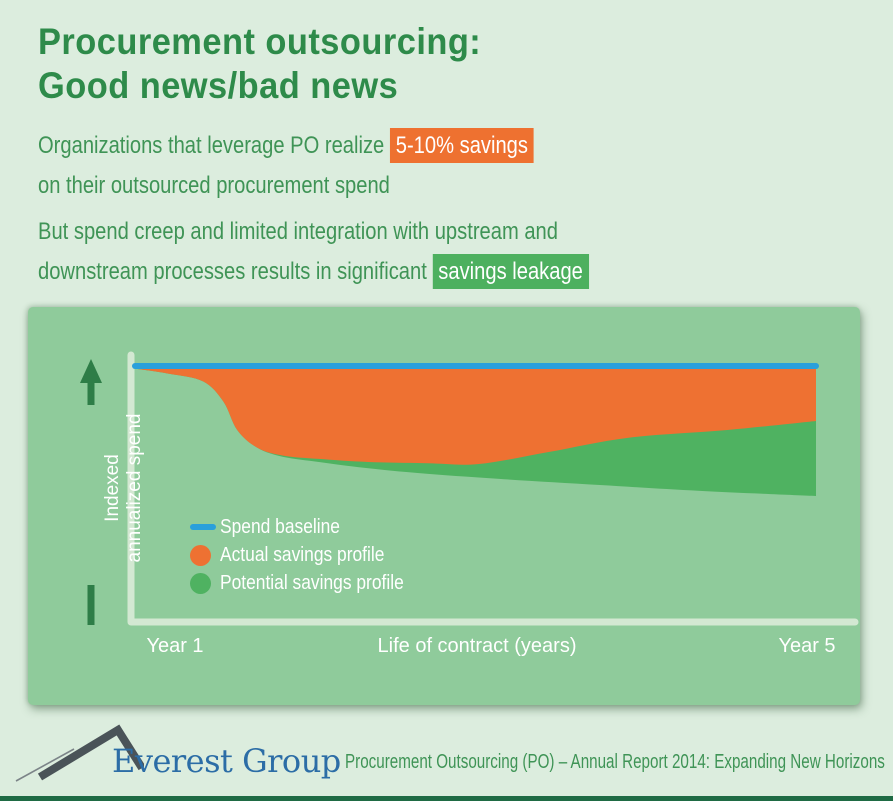 The width and height of the screenshot is (893, 801). I want to click on everest-group-logo-icon, so click(79, 753).